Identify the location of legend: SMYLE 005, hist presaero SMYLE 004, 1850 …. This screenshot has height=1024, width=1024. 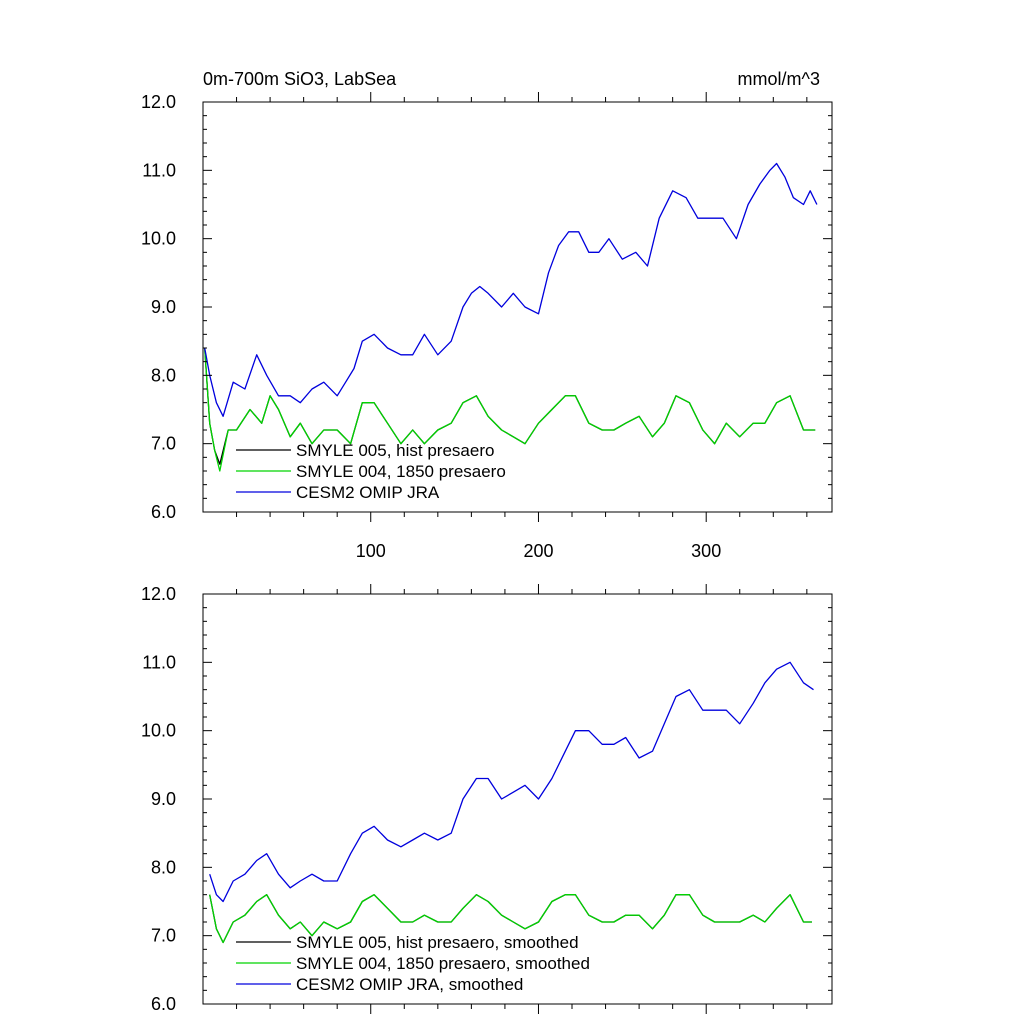
(371, 471).